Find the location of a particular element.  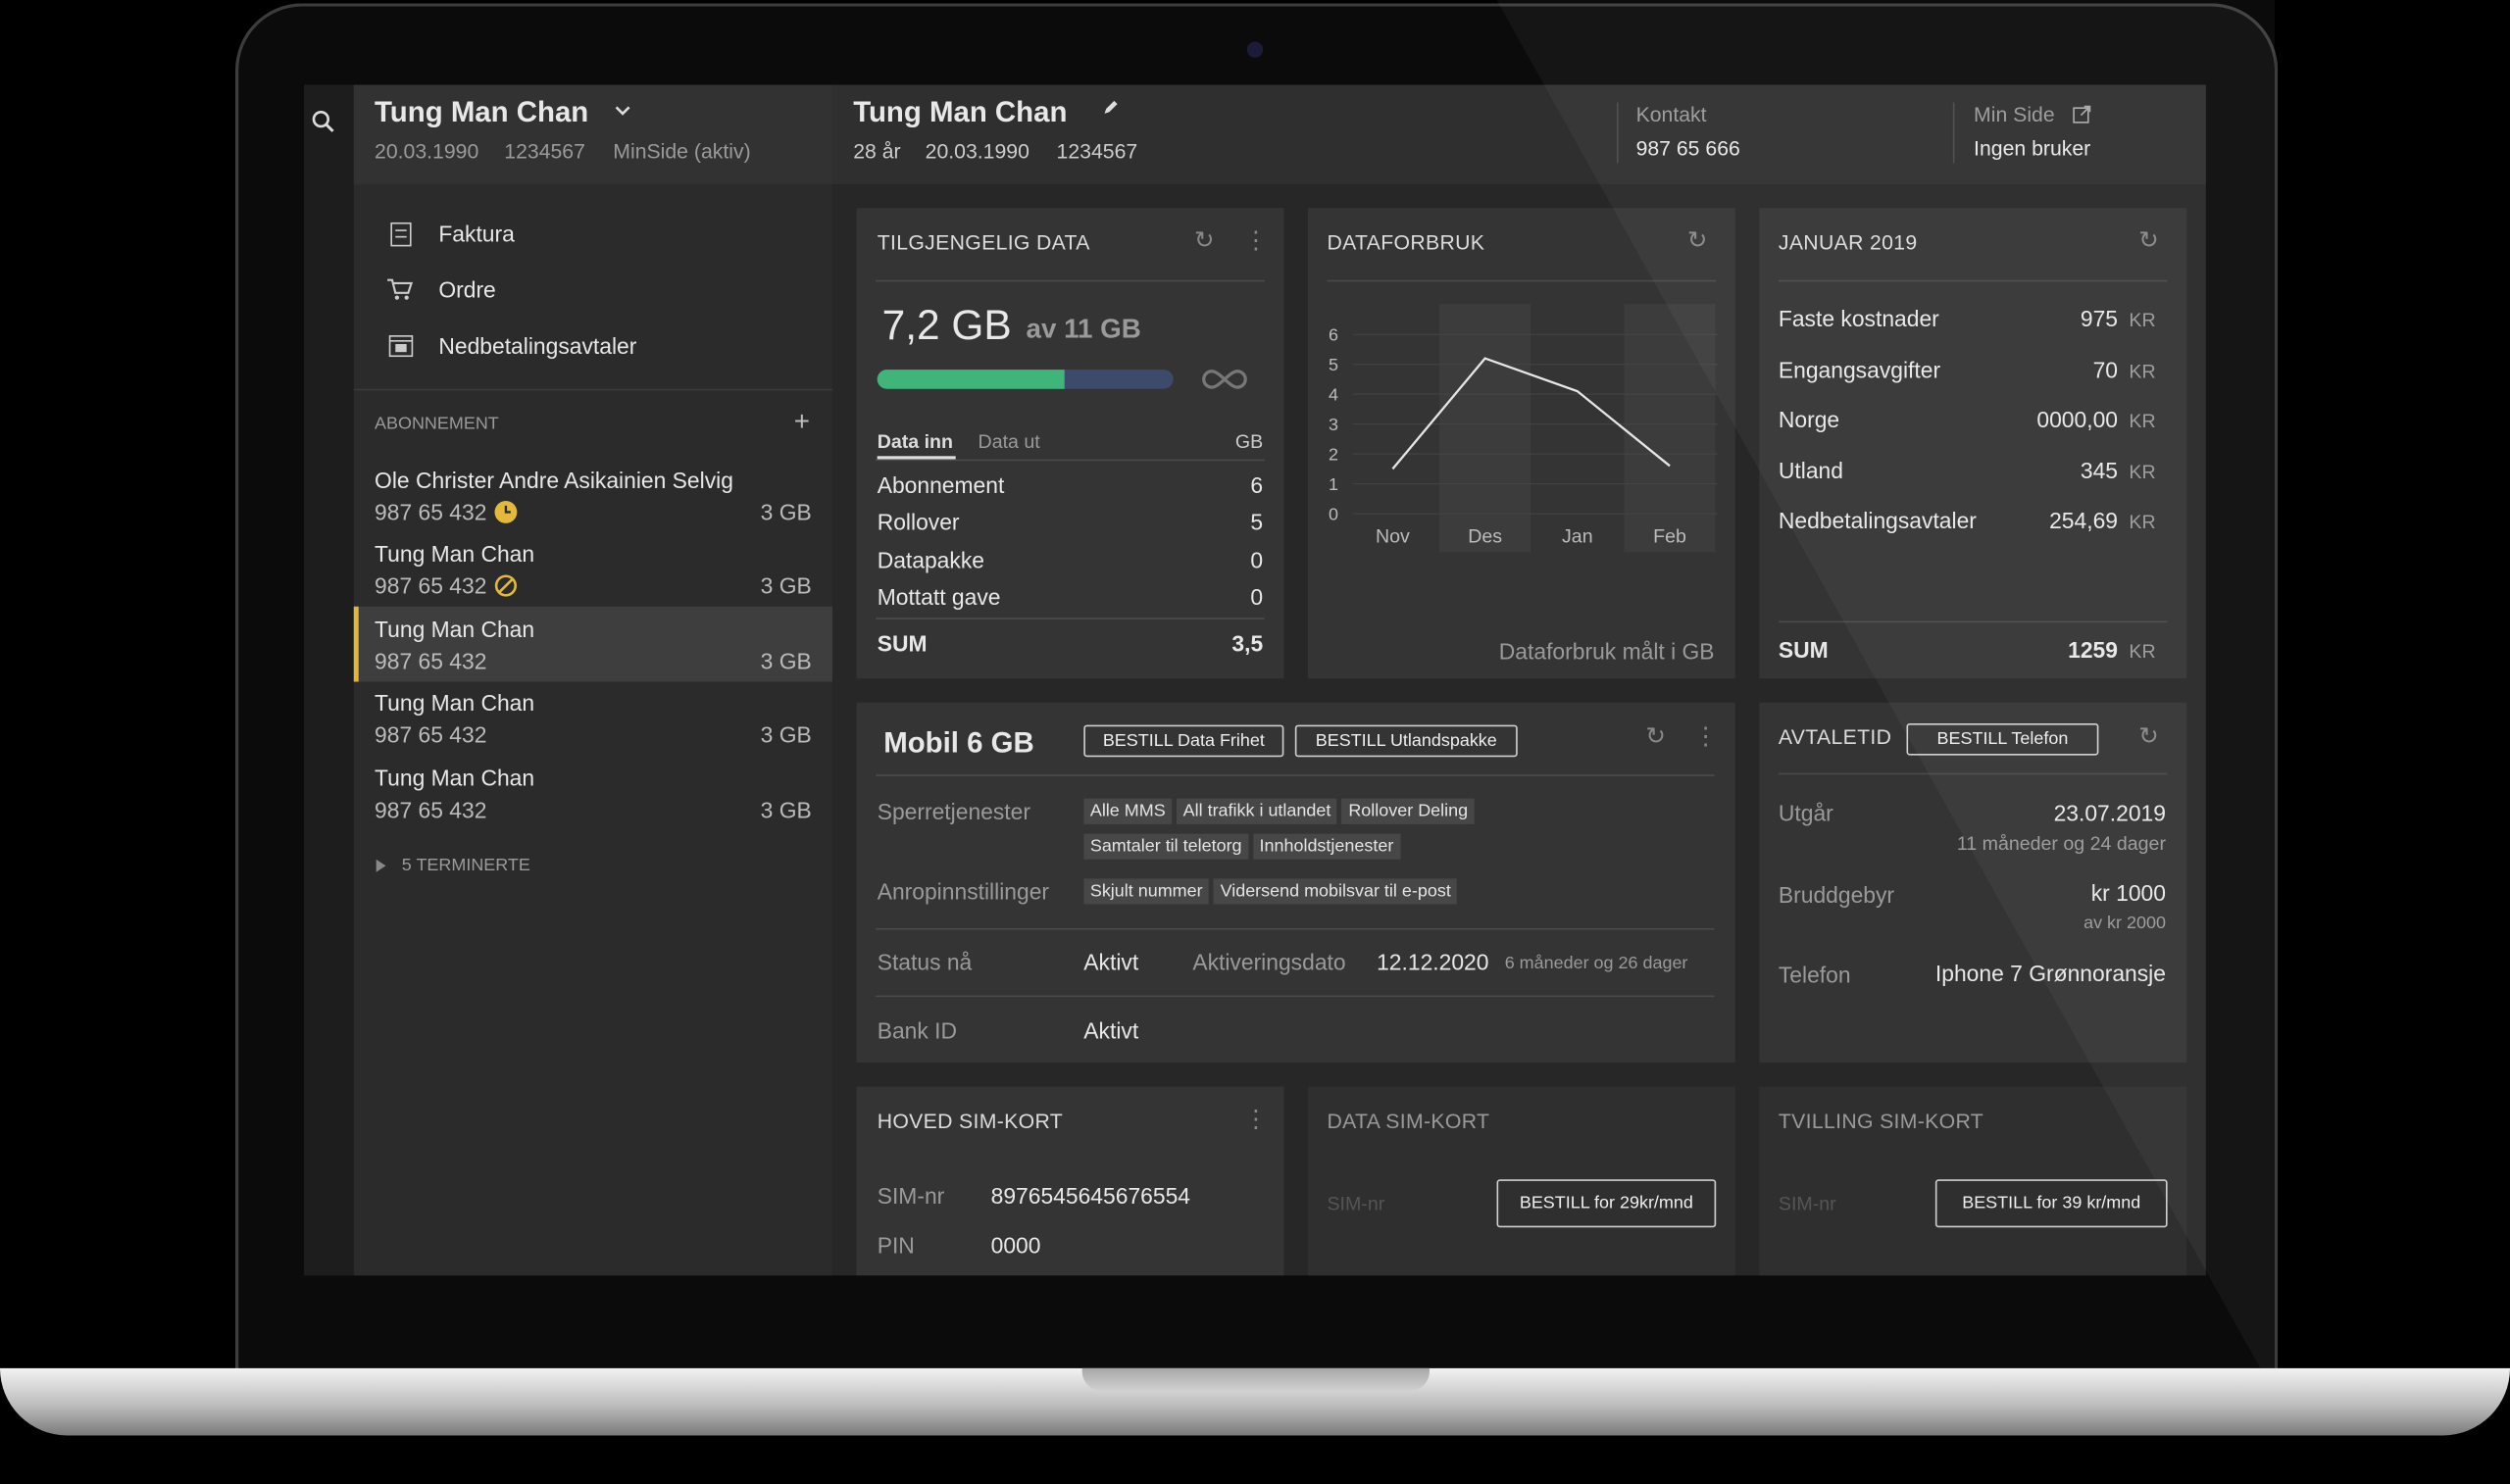

phone: Iphone 7 Grønnoransje is located at coordinates (2050, 973).